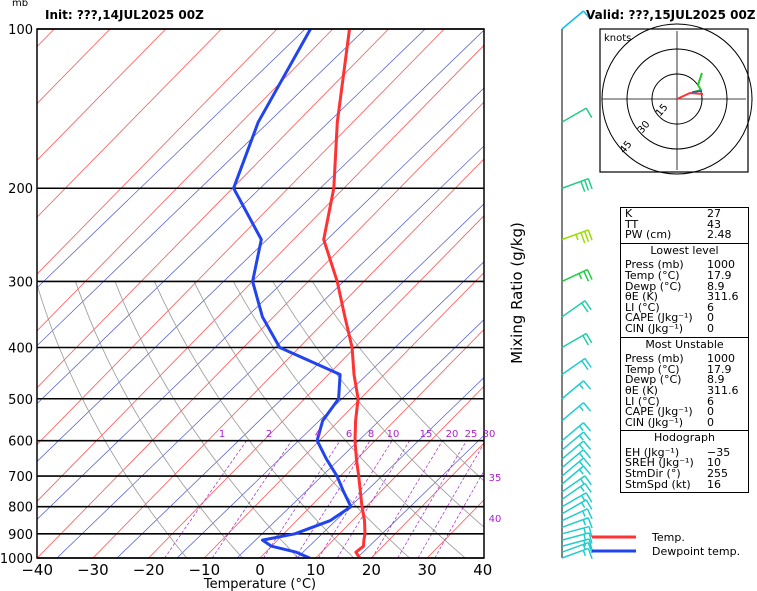 This screenshot has width=757, height=591. What do you see at coordinates (642, 307) in the screenshot?
I see `stat-label: LI (°C)` at bounding box center [642, 307].